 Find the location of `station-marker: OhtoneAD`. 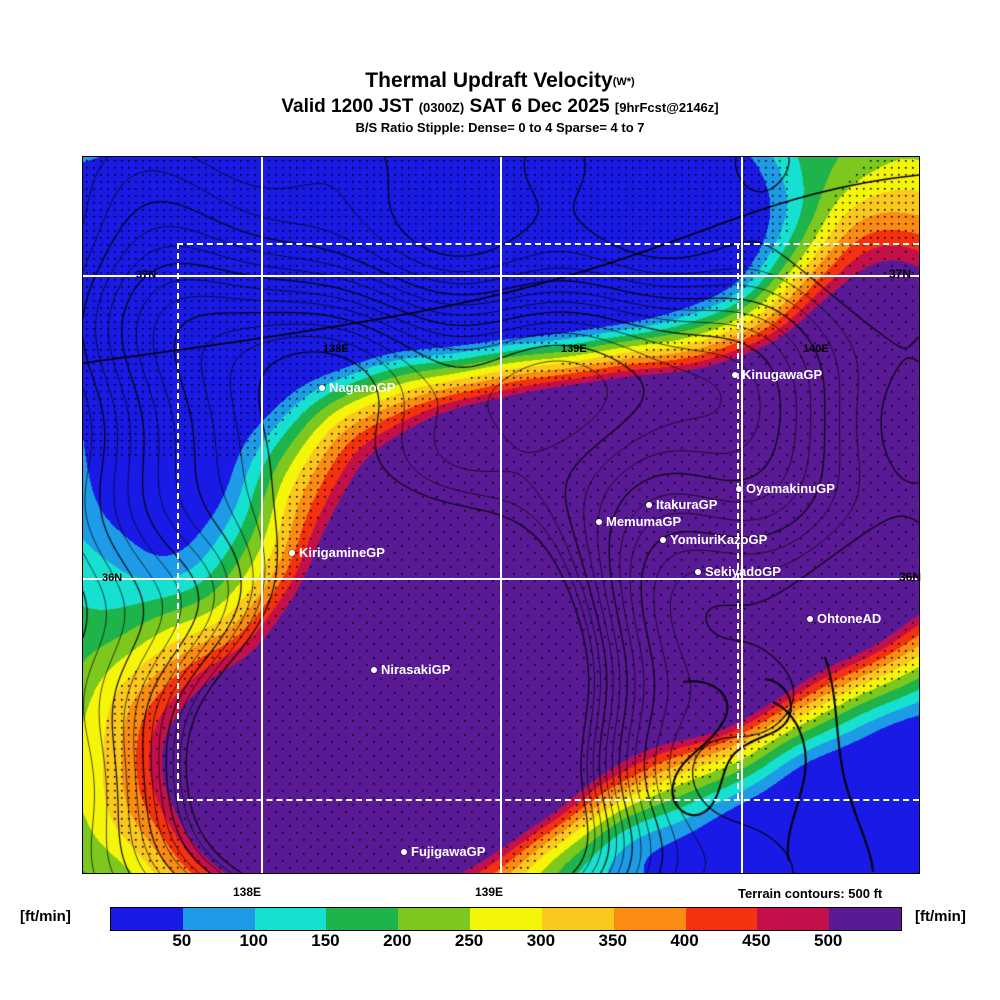

station-marker: OhtoneAD is located at coordinates (844, 619).